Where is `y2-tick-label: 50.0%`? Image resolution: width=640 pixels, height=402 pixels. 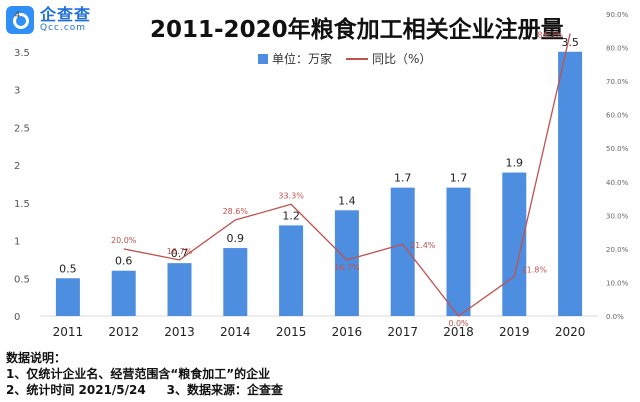 y2-tick-label: 50.0% is located at coordinates (617, 149).